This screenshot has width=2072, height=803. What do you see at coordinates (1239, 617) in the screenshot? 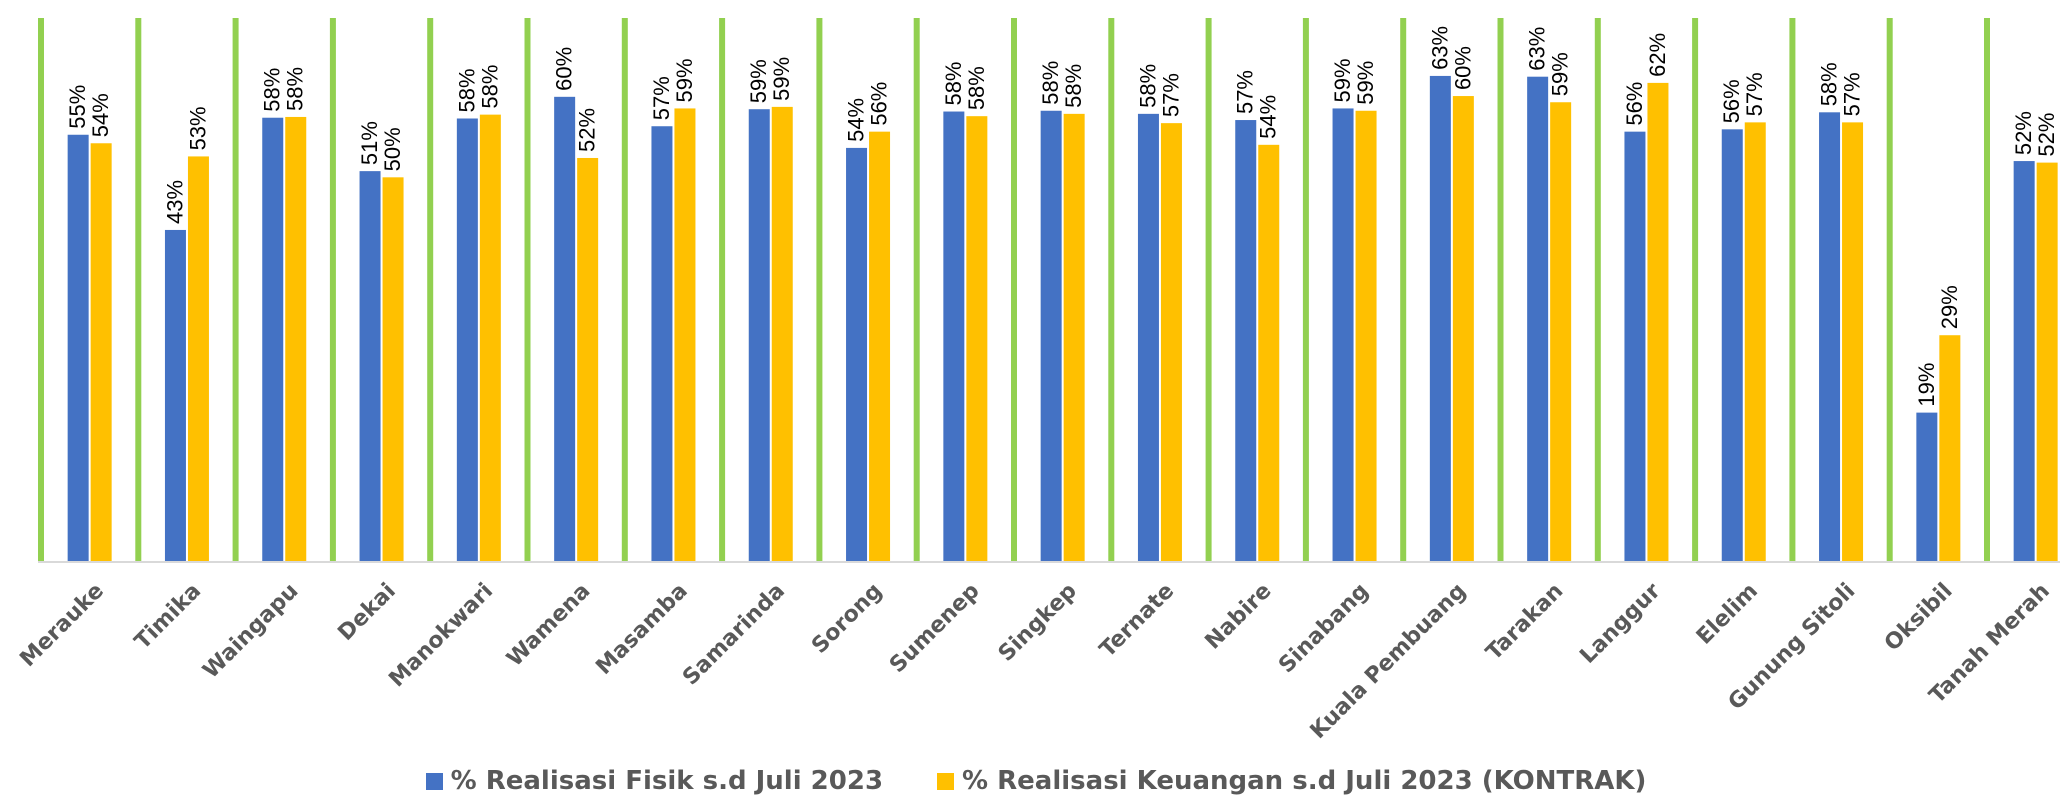
I see `category-label: Nabire` at bounding box center [1239, 617].